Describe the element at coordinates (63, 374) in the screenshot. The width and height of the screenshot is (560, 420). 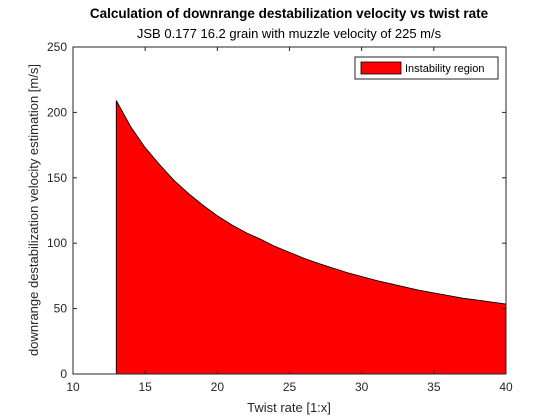
I see `y-tick-label: 0` at that location.